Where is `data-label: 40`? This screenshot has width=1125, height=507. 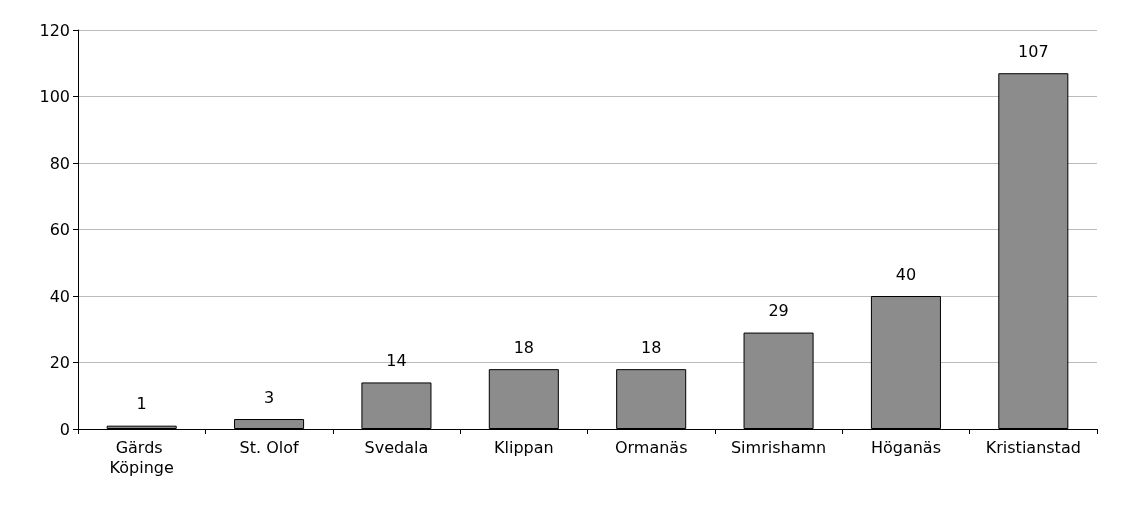
data-label: 40 is located at coordinates (906, 274).